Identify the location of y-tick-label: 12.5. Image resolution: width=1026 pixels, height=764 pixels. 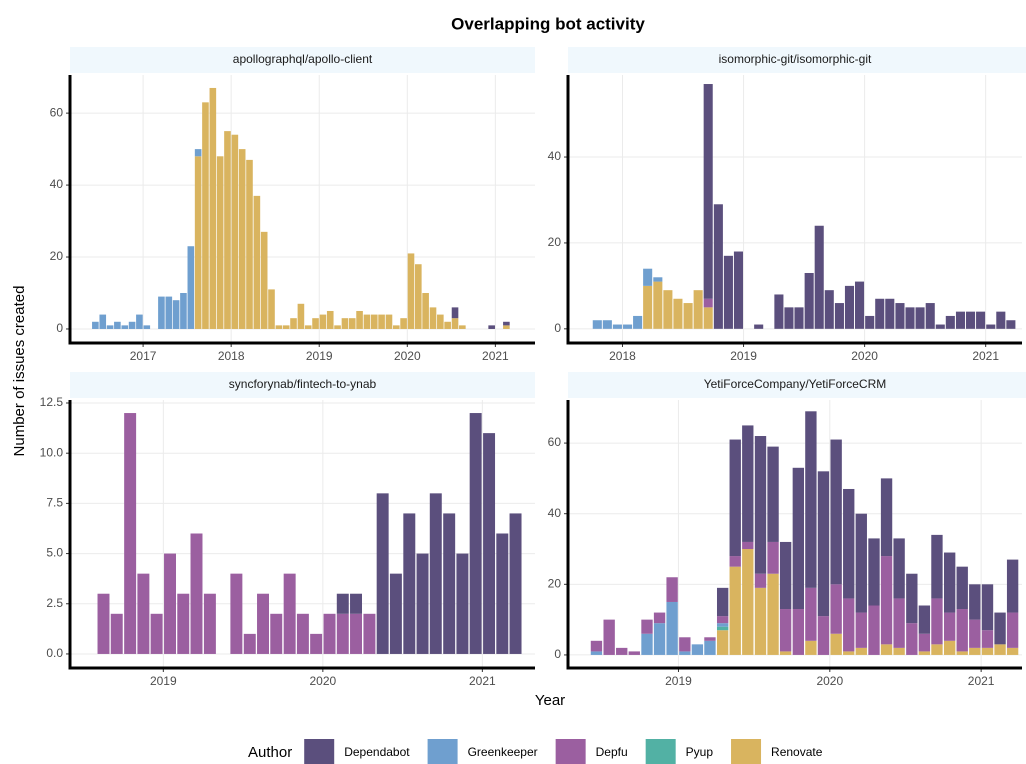
(52, 402).